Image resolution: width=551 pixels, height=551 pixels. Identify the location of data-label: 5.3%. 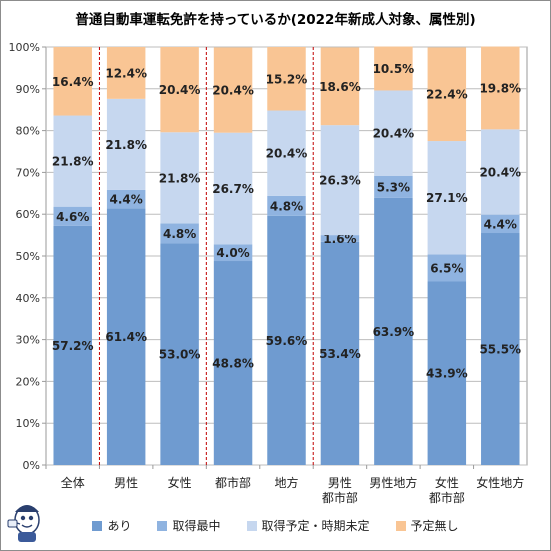
(393, 187).